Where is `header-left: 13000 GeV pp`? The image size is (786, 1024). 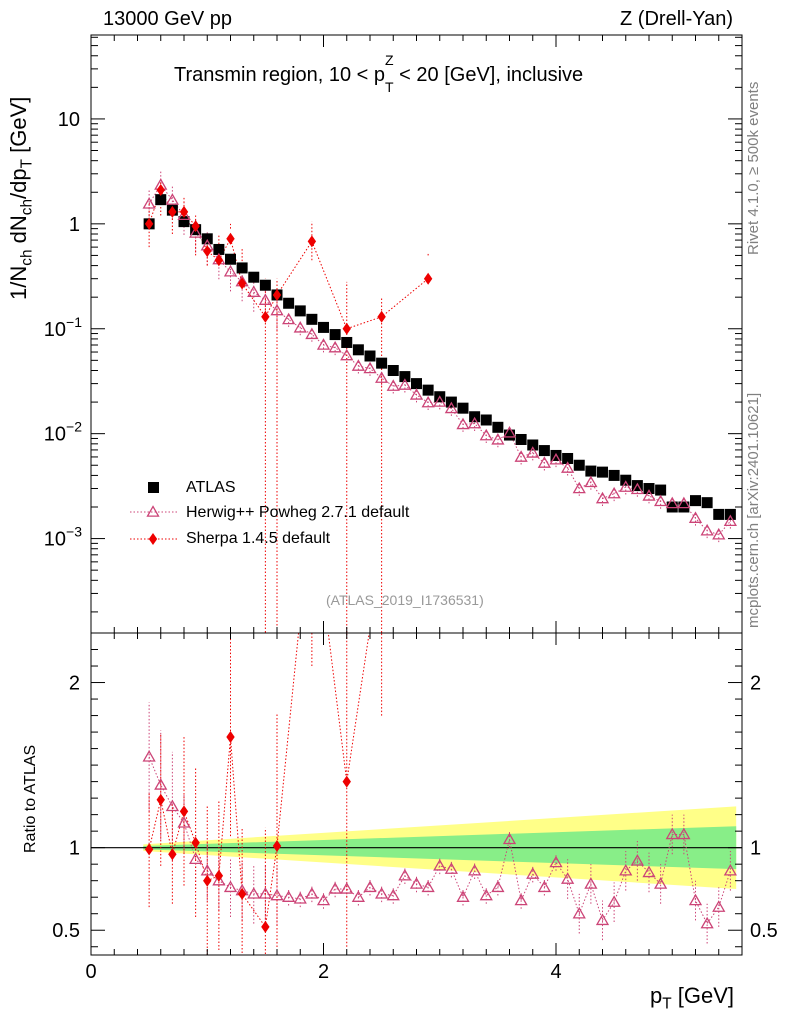 header-left: 13000 GeV pp is located at coordinates (167, 19).